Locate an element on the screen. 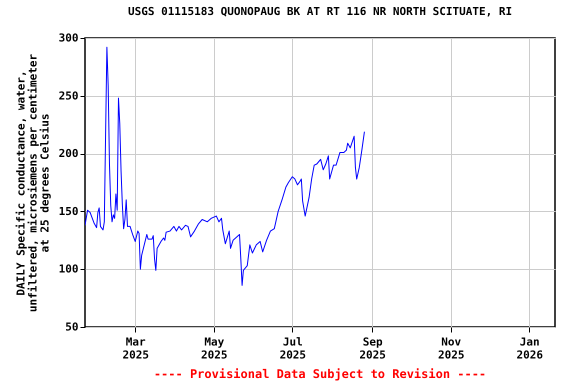 This screenshot has width=576, height=384. chart-title: USGS 01115183 QUONOPAUG BK AT RT 116 NR NORTH SCITUATE, RI is located at coordinates (320, 11).